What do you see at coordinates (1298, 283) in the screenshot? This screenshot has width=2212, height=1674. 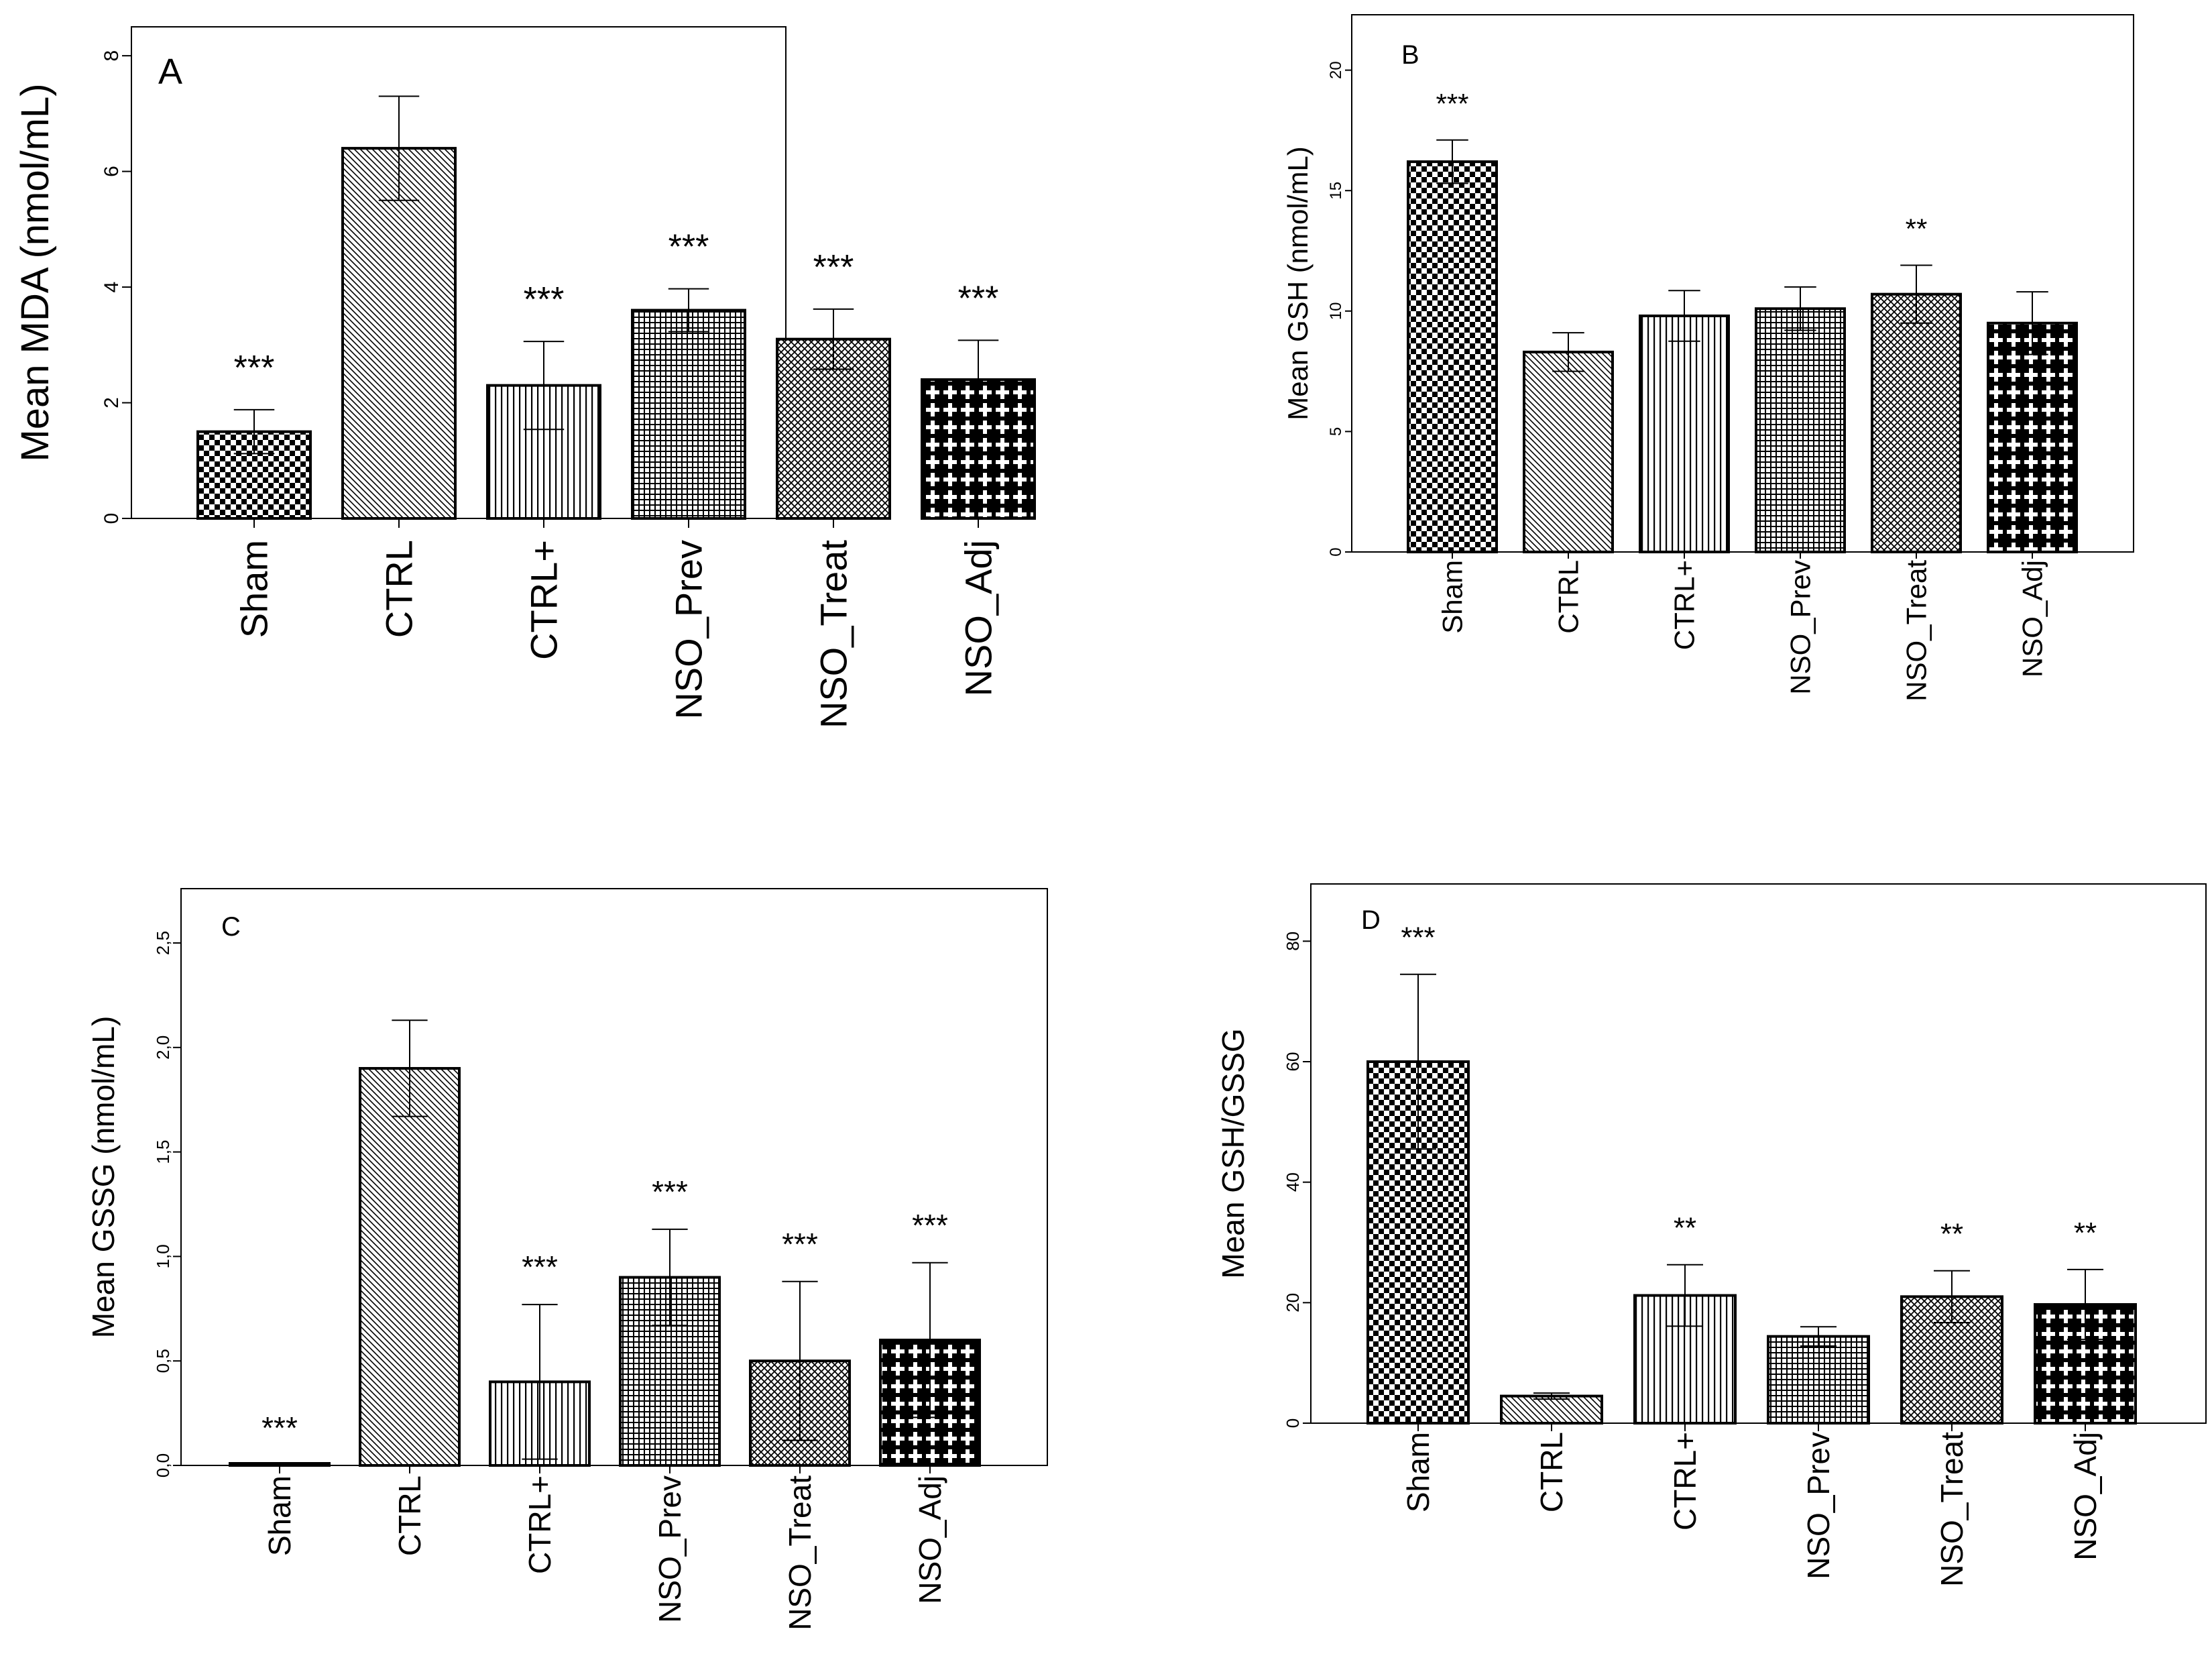 I see `y-axis-label: Mean GSH (nmol/mL)` at bounding box center [1298, 283].